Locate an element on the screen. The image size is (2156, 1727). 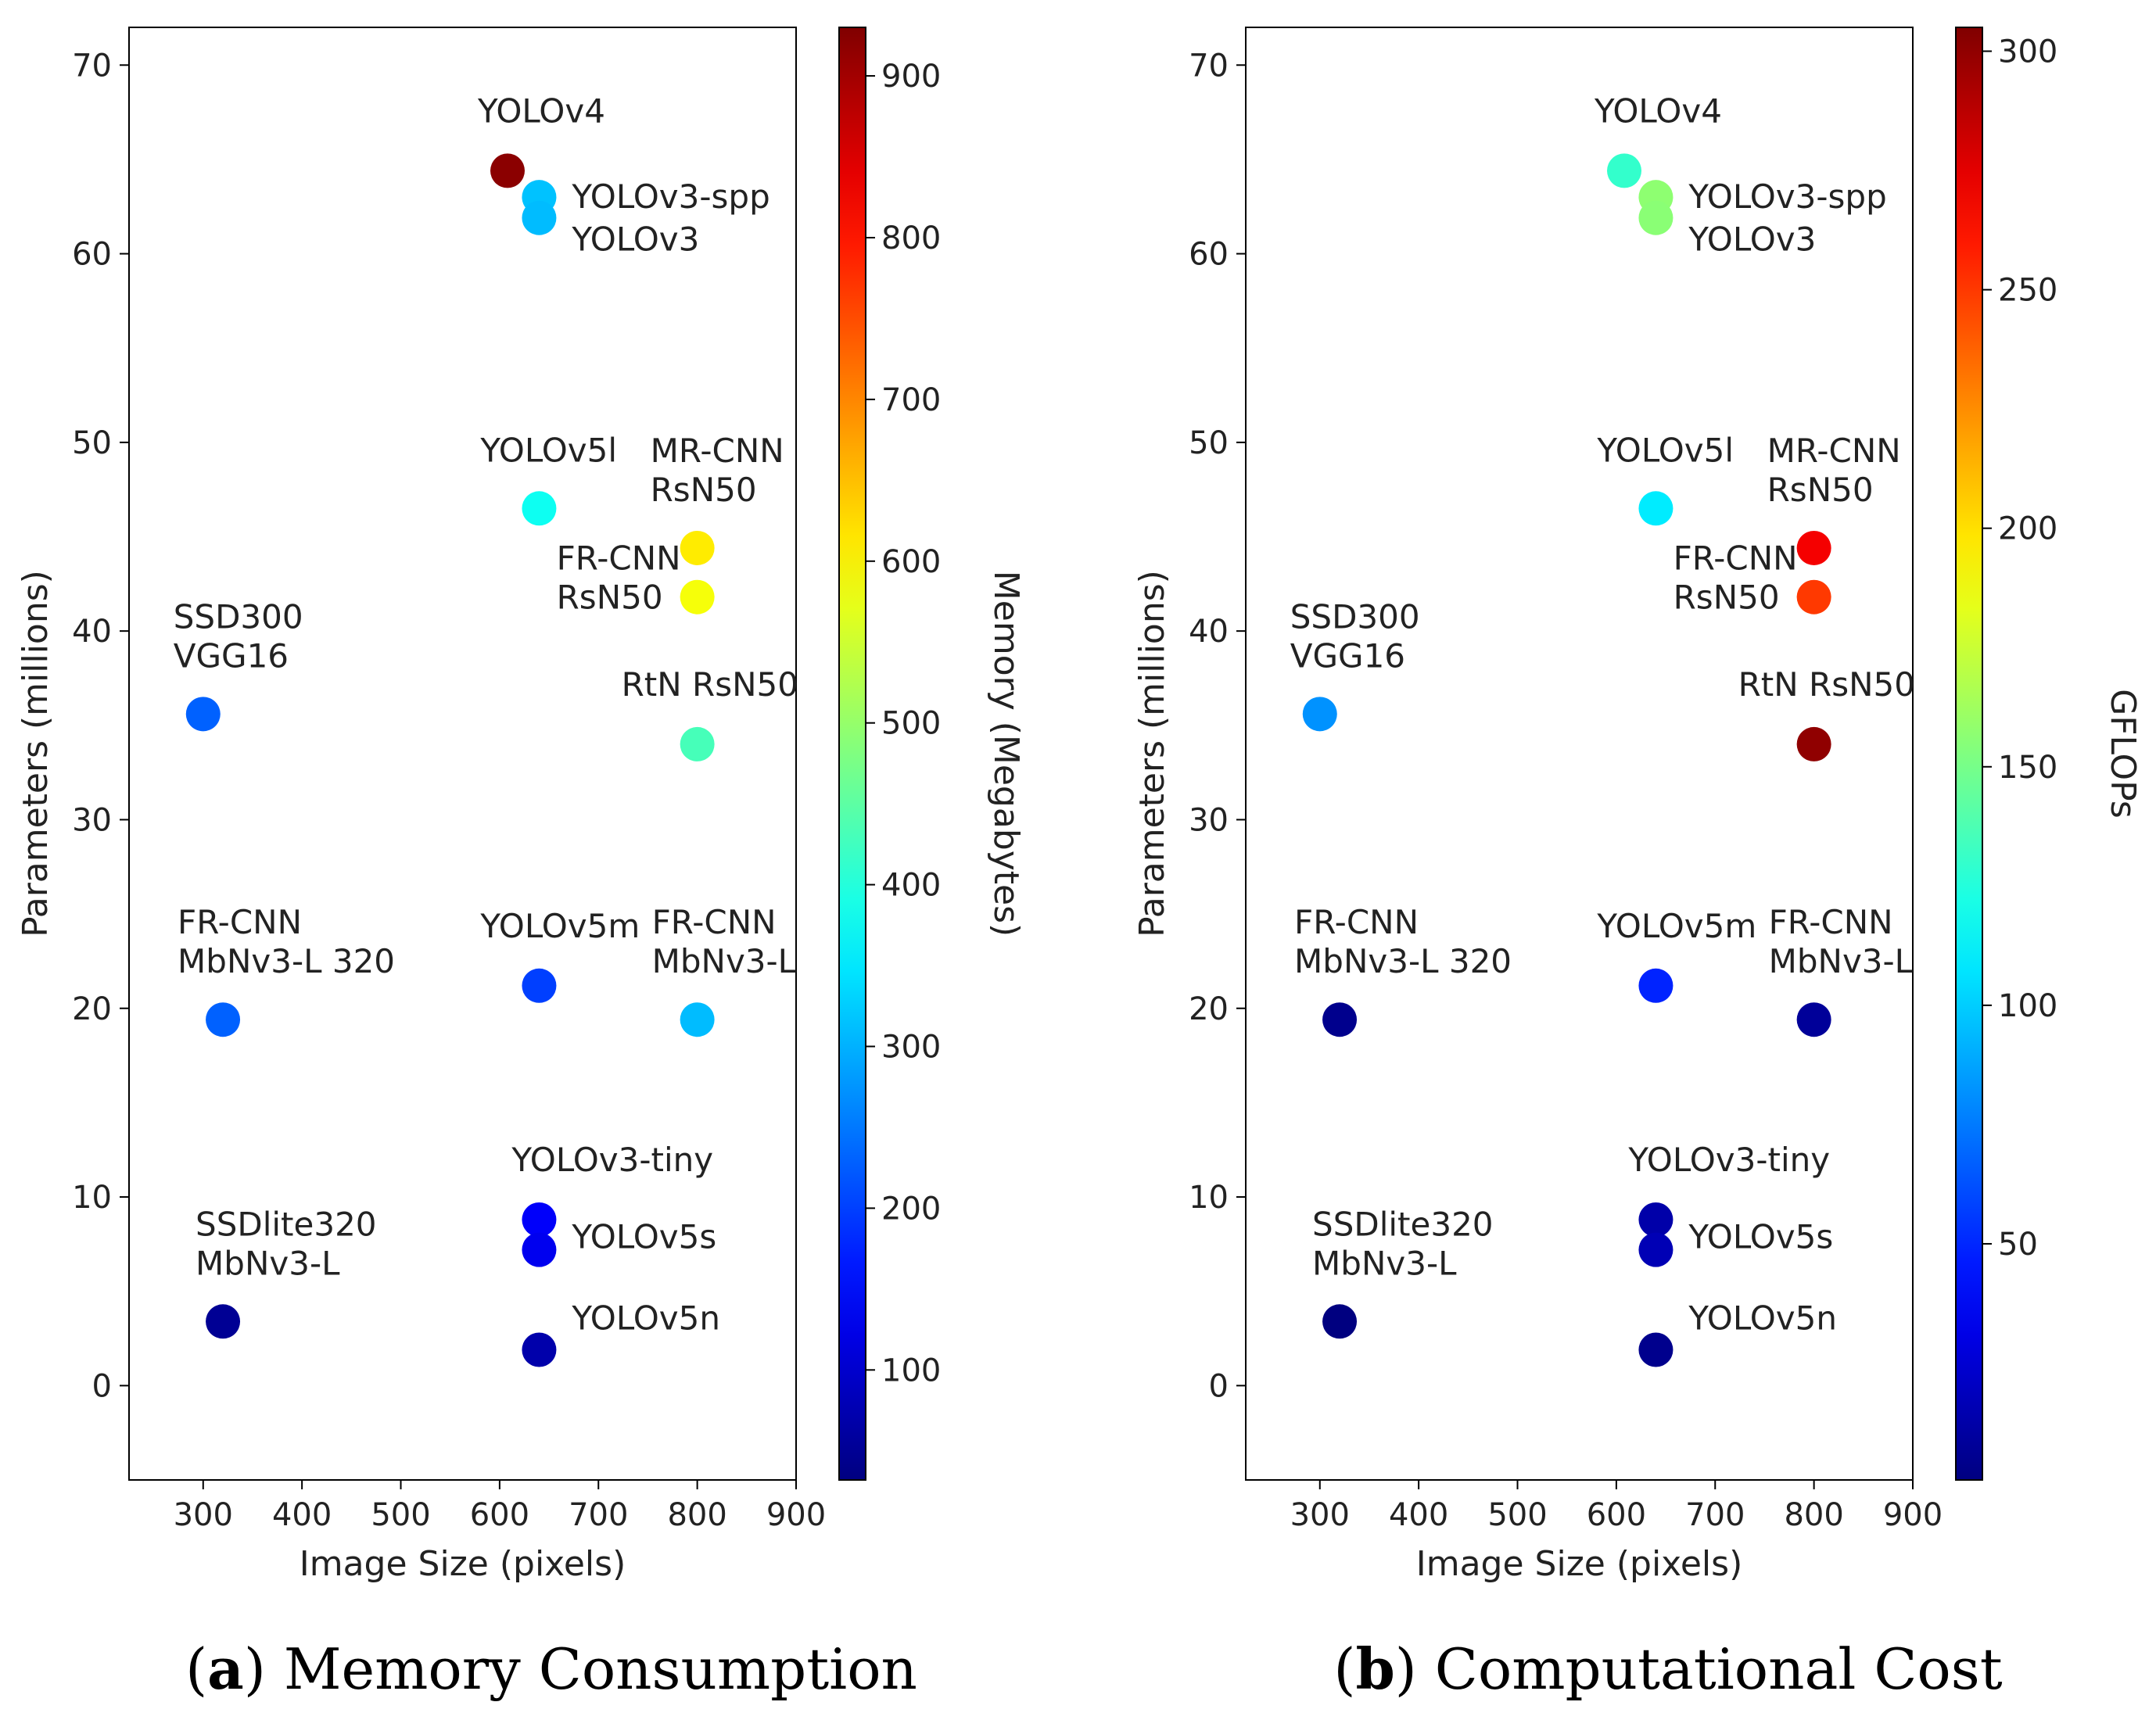
colorbar is located at coordinates (852, 754).